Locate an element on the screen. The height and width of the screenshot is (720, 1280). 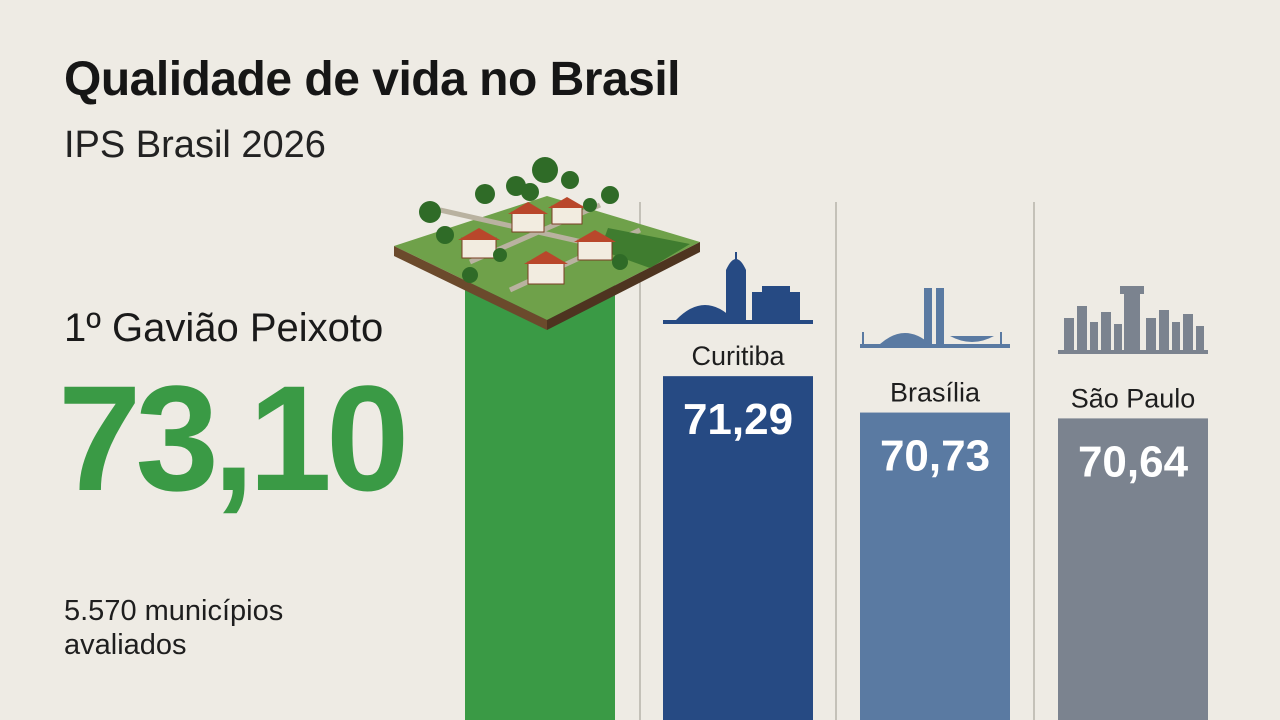
bar-category-label: São Paulo is located at coordinates (1133, 398).